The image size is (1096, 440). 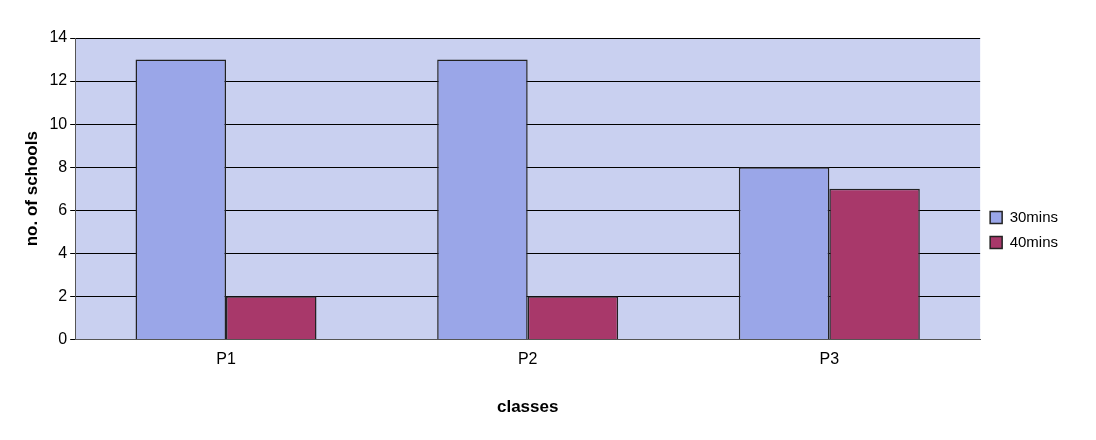 What do you see at coordinates (226, 359) in the screenshot?
I see `x-tick-label: P1` at bounding box center [226, 359].